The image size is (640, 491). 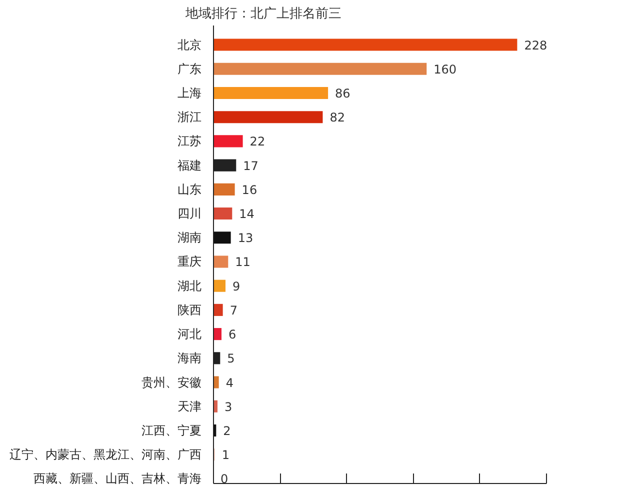 What do you see at coordinates (190, 309) in the screenshot?
I see `y-tick-label: 陕西` at bounding box center [190, 309].